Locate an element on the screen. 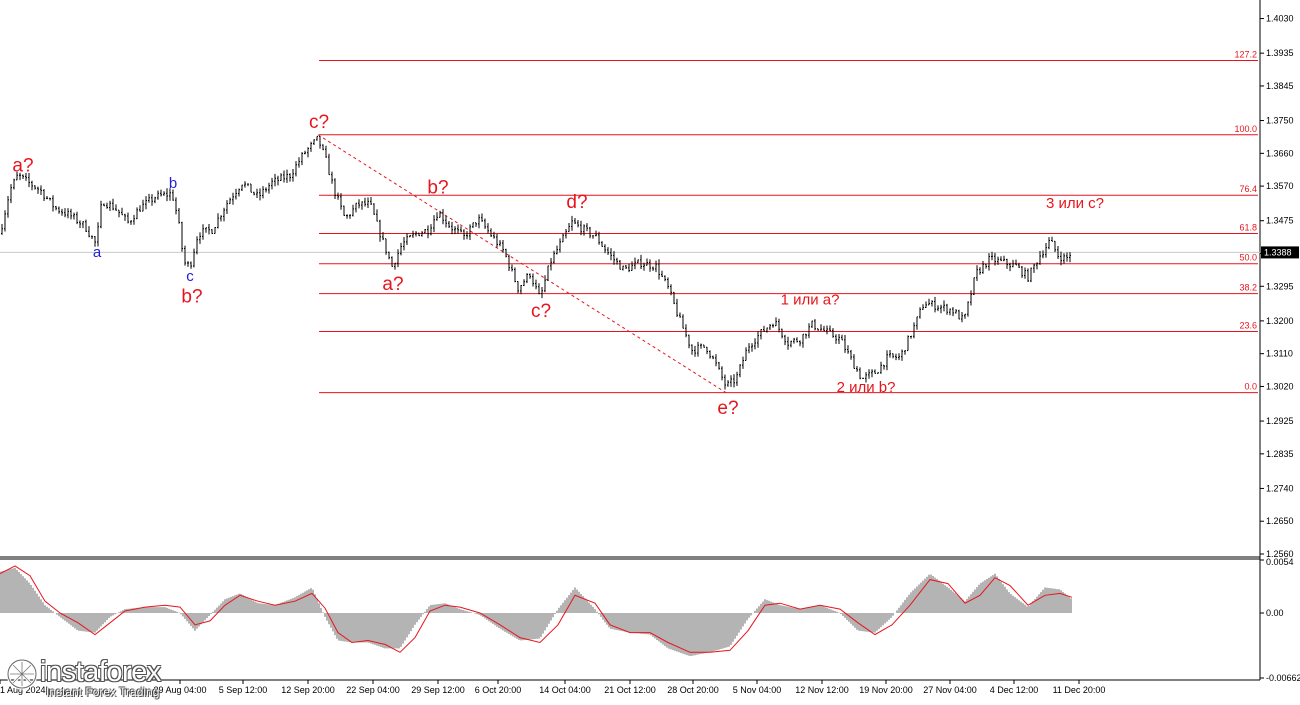 Image resolution: width=1300 pixels, height=705 pixels. wave-label: d? is located at coordinates (576, 202).